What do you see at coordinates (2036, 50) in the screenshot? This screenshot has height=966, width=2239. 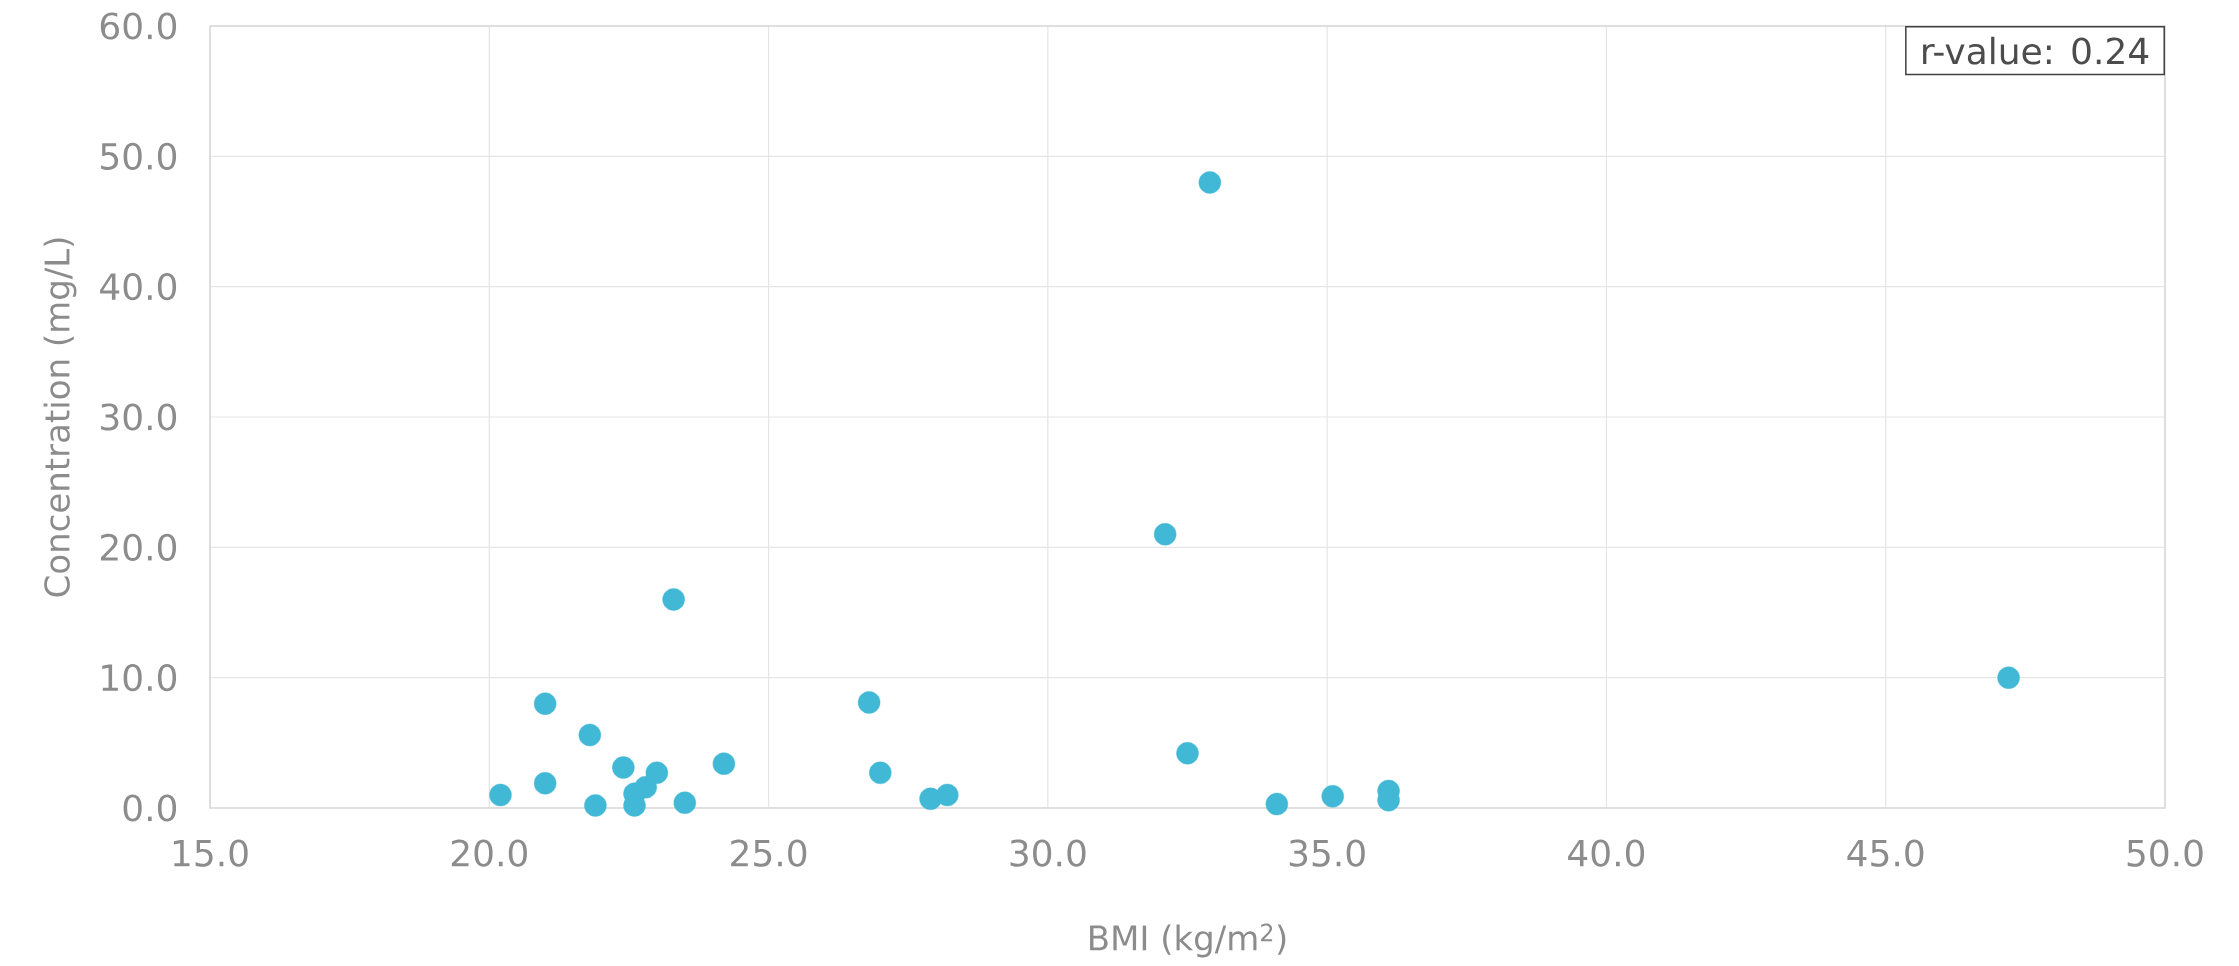 I see `annotation: r-value: 0.24` at bounding box center [2036, 50].